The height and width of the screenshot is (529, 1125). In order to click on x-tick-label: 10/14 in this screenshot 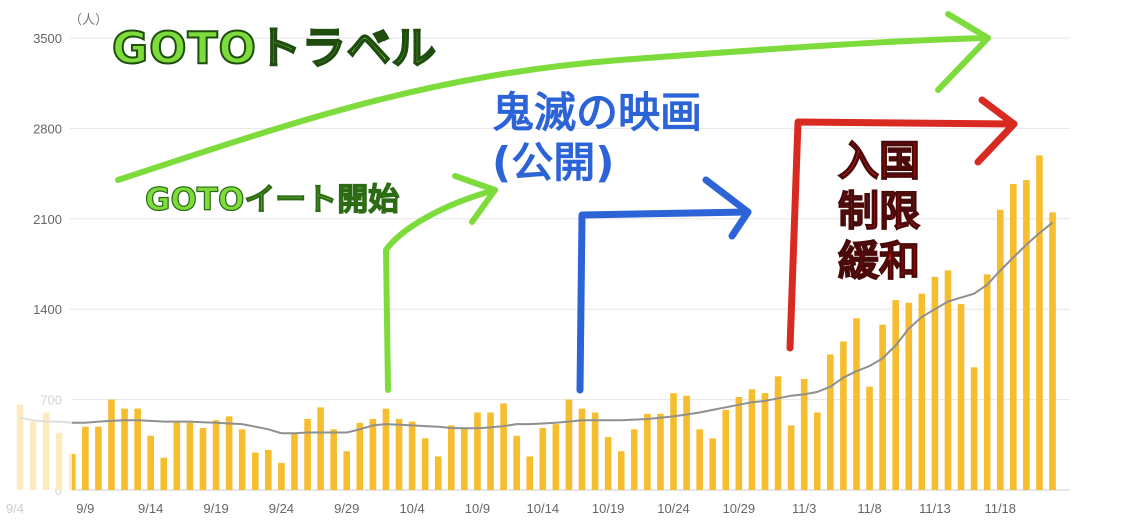, I will do `click(543, 508)`.